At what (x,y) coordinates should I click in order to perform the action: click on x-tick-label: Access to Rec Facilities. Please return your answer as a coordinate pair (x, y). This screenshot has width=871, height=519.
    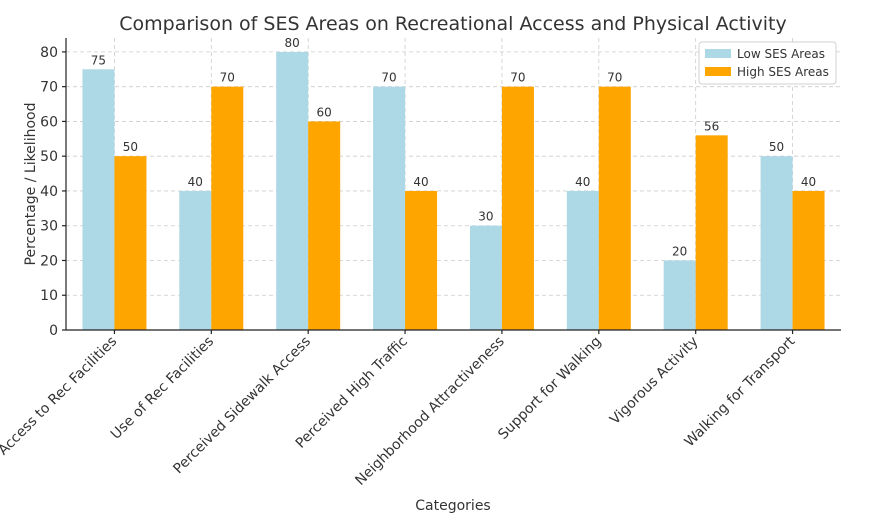
    Looking at the image, I should click on (60, 396).